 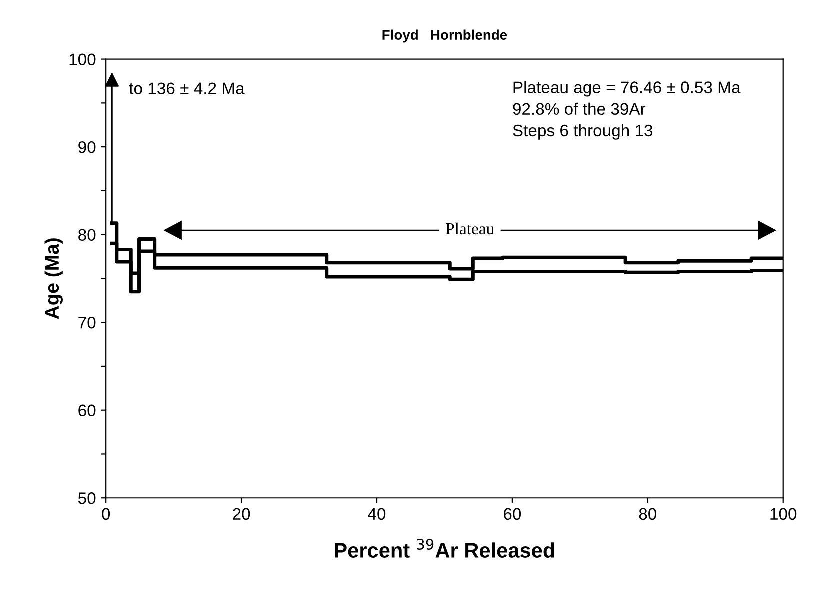 I want to click on x-tick-label: 100, so click(x=783, y=514).